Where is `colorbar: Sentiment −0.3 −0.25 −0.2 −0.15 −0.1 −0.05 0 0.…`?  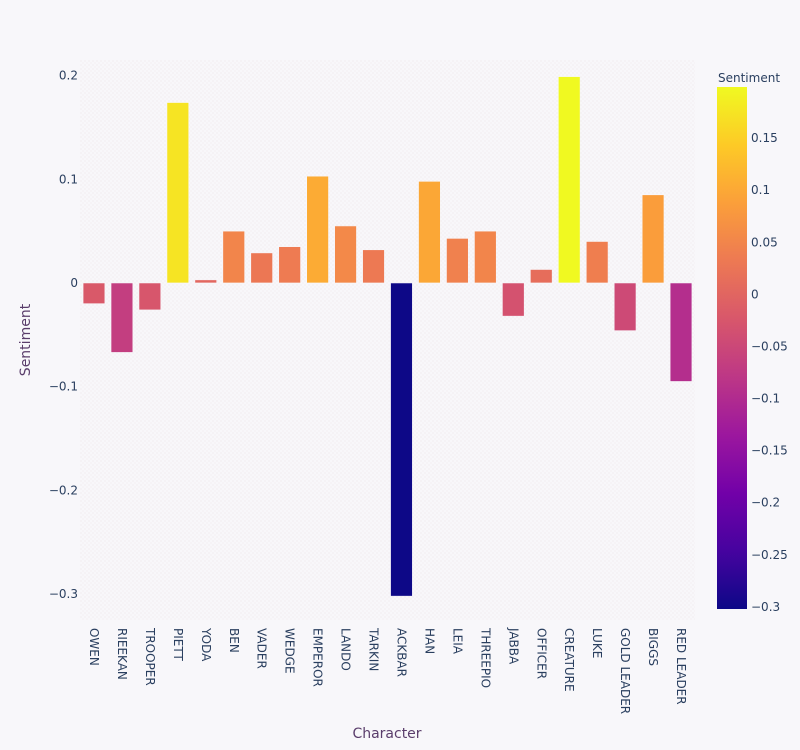
colorbar: Sentiment −0.3 −0.25 −0.2 −0.15 −0.1 −0.05 0 0.… is located at coordinates (752, 342).